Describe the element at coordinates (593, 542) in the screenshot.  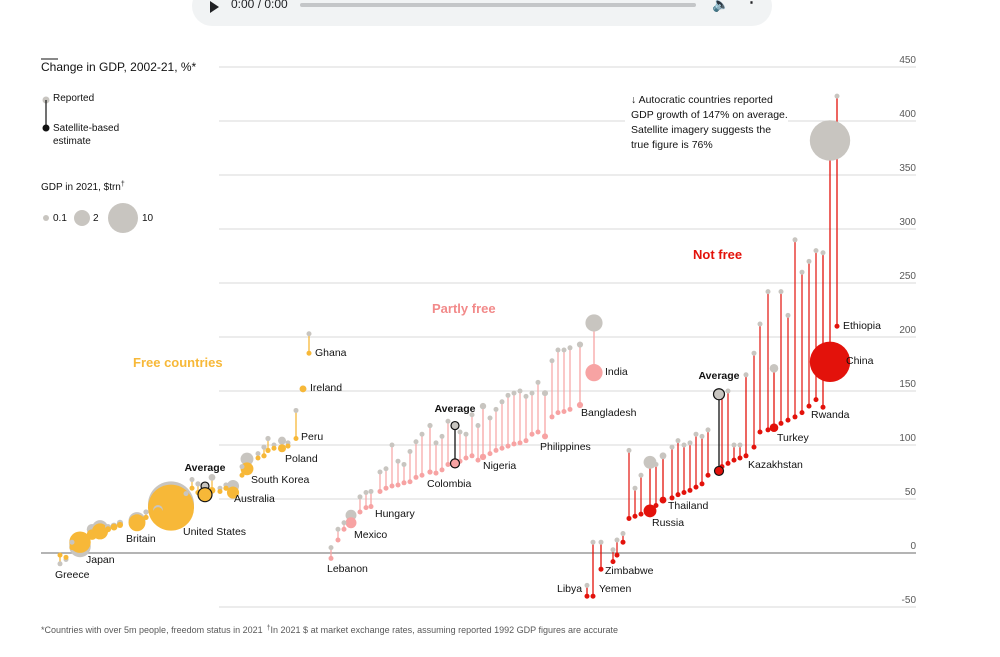
I see `reported-dot-yemen` at that location.